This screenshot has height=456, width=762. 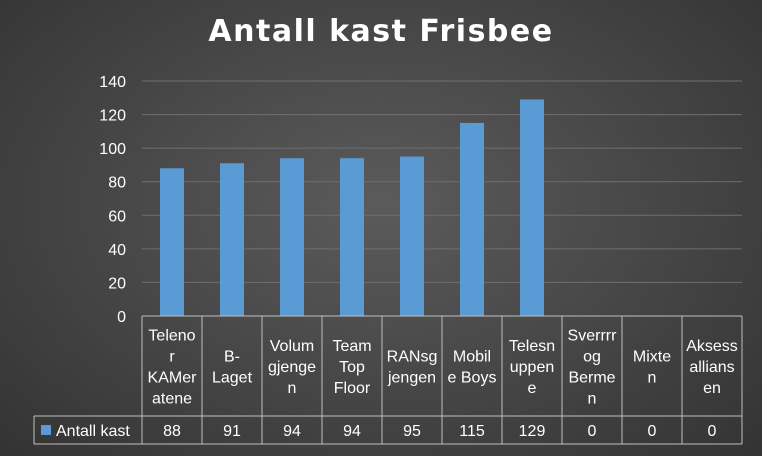 What do you see at coordinates (652, 357) in the screenshot?
I see `category-label: Mixte` at bounding box center [652, 357].